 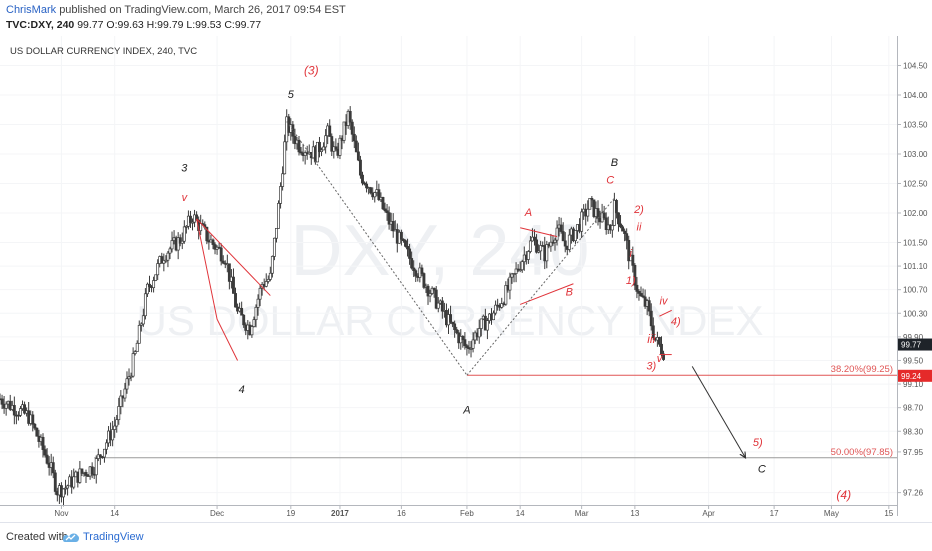 I want to click on wave-label: 5, so click(x=291, y=95).